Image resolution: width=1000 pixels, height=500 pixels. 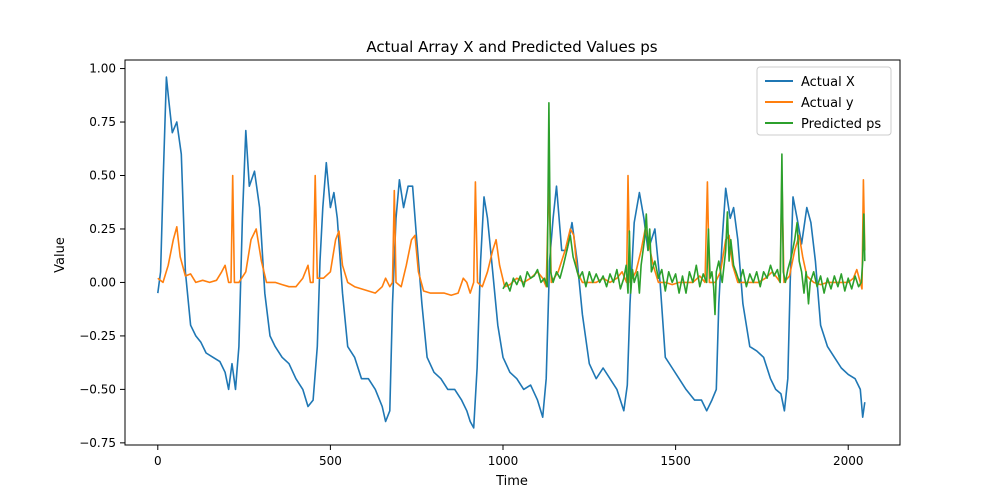 I want to click on y-tick-label: −0.75, so click(x=97, y=443).